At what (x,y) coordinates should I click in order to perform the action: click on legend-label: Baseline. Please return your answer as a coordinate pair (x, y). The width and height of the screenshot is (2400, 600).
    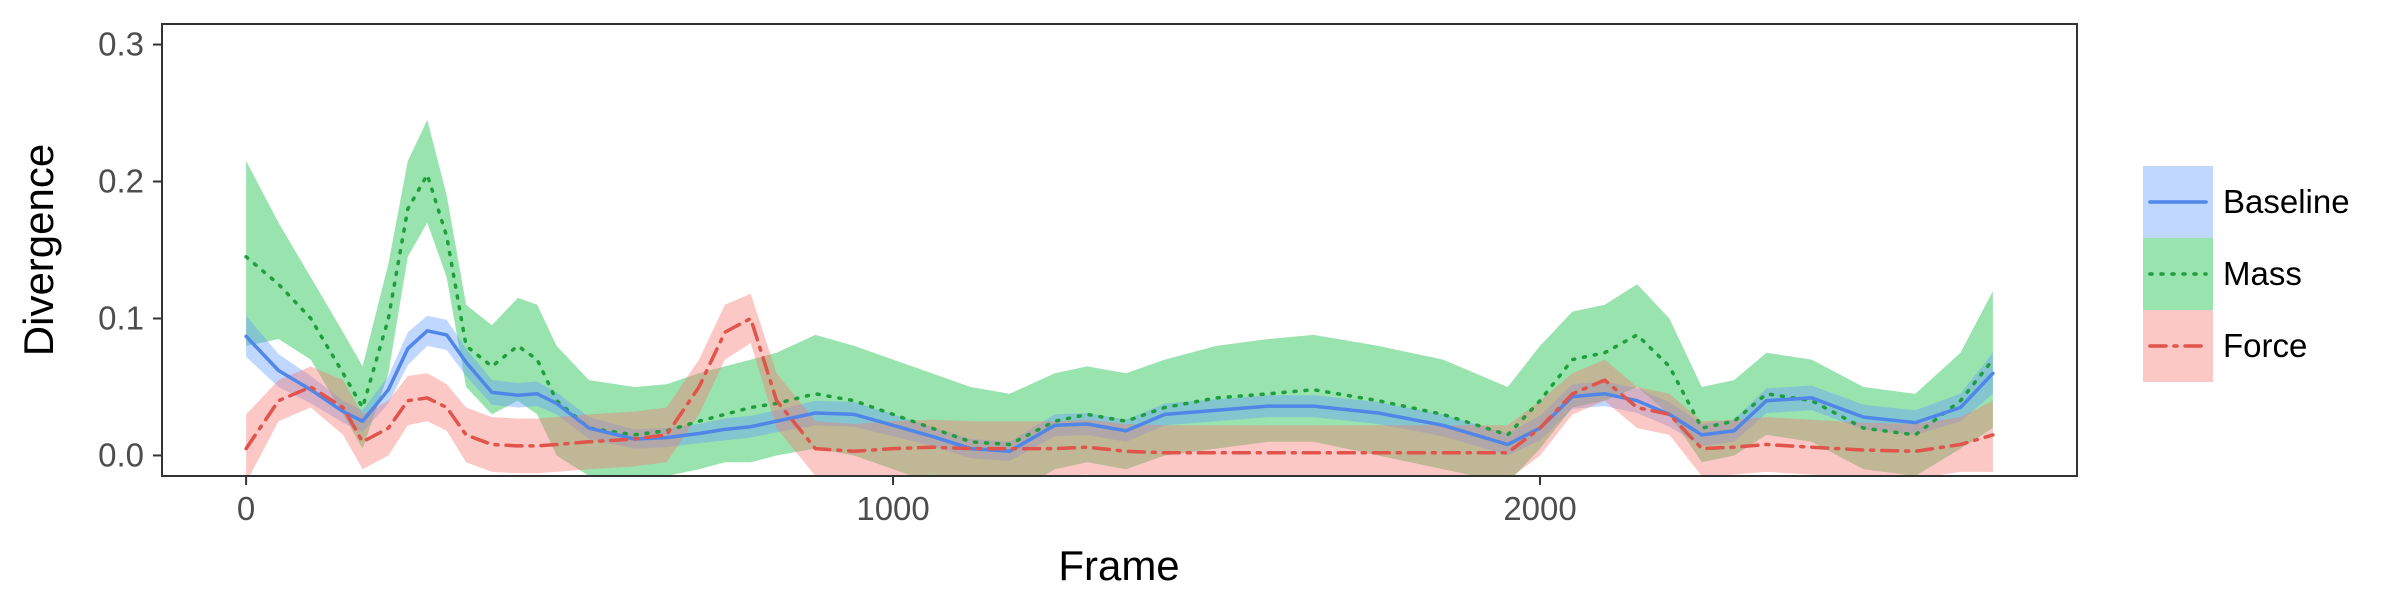
    Looking at the image, I should click on (2286, 201).